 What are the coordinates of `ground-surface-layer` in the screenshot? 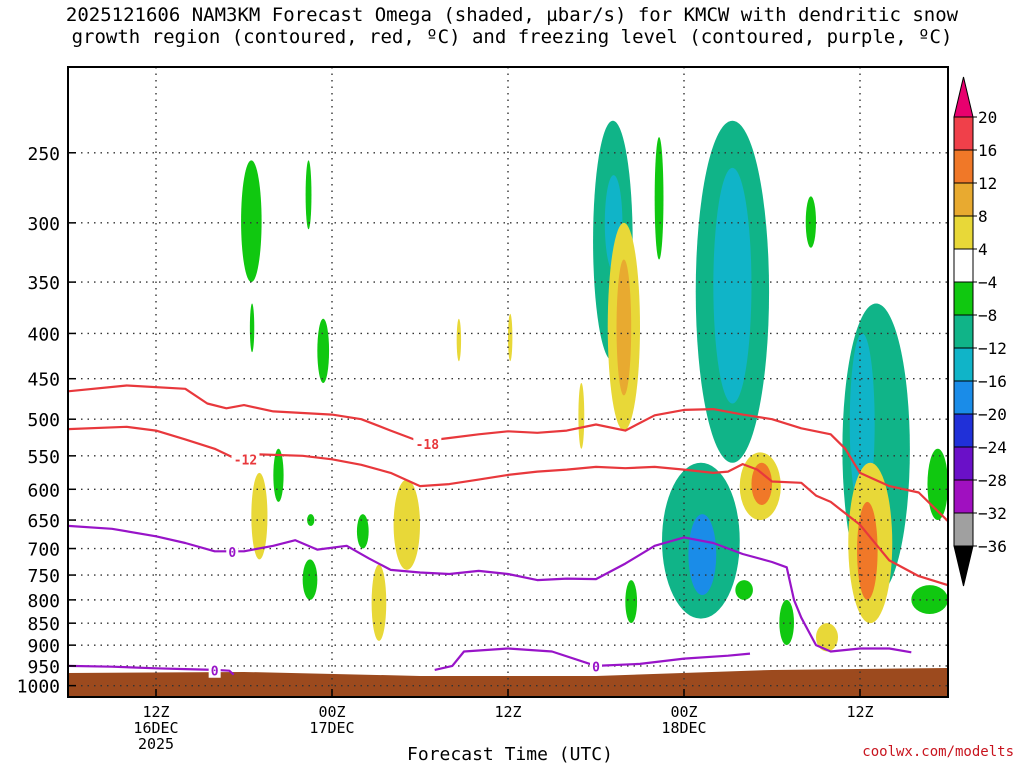 It's located at (508, 682).